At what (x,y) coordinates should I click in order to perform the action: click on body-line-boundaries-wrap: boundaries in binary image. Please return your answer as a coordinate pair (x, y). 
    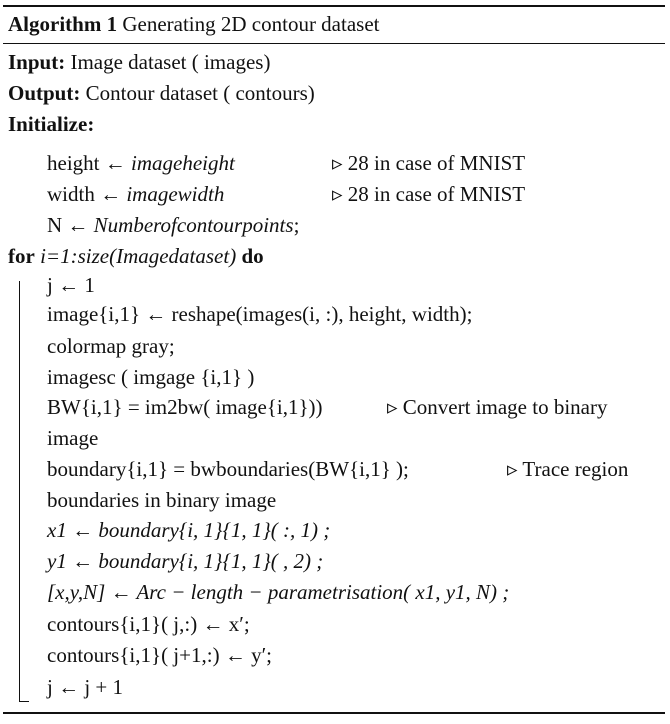
    Looking at the image, I should click on (162, 500).